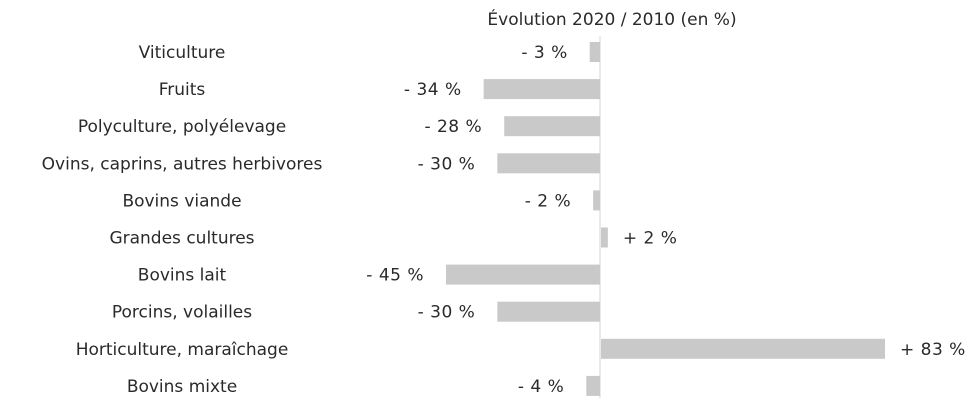 The height and width of the screenshot is (400, 980). What do you see at coordinates (182, 387) in the screenshot?
I see `category-label: Bovins mixte` at bounding box center [182, 387].